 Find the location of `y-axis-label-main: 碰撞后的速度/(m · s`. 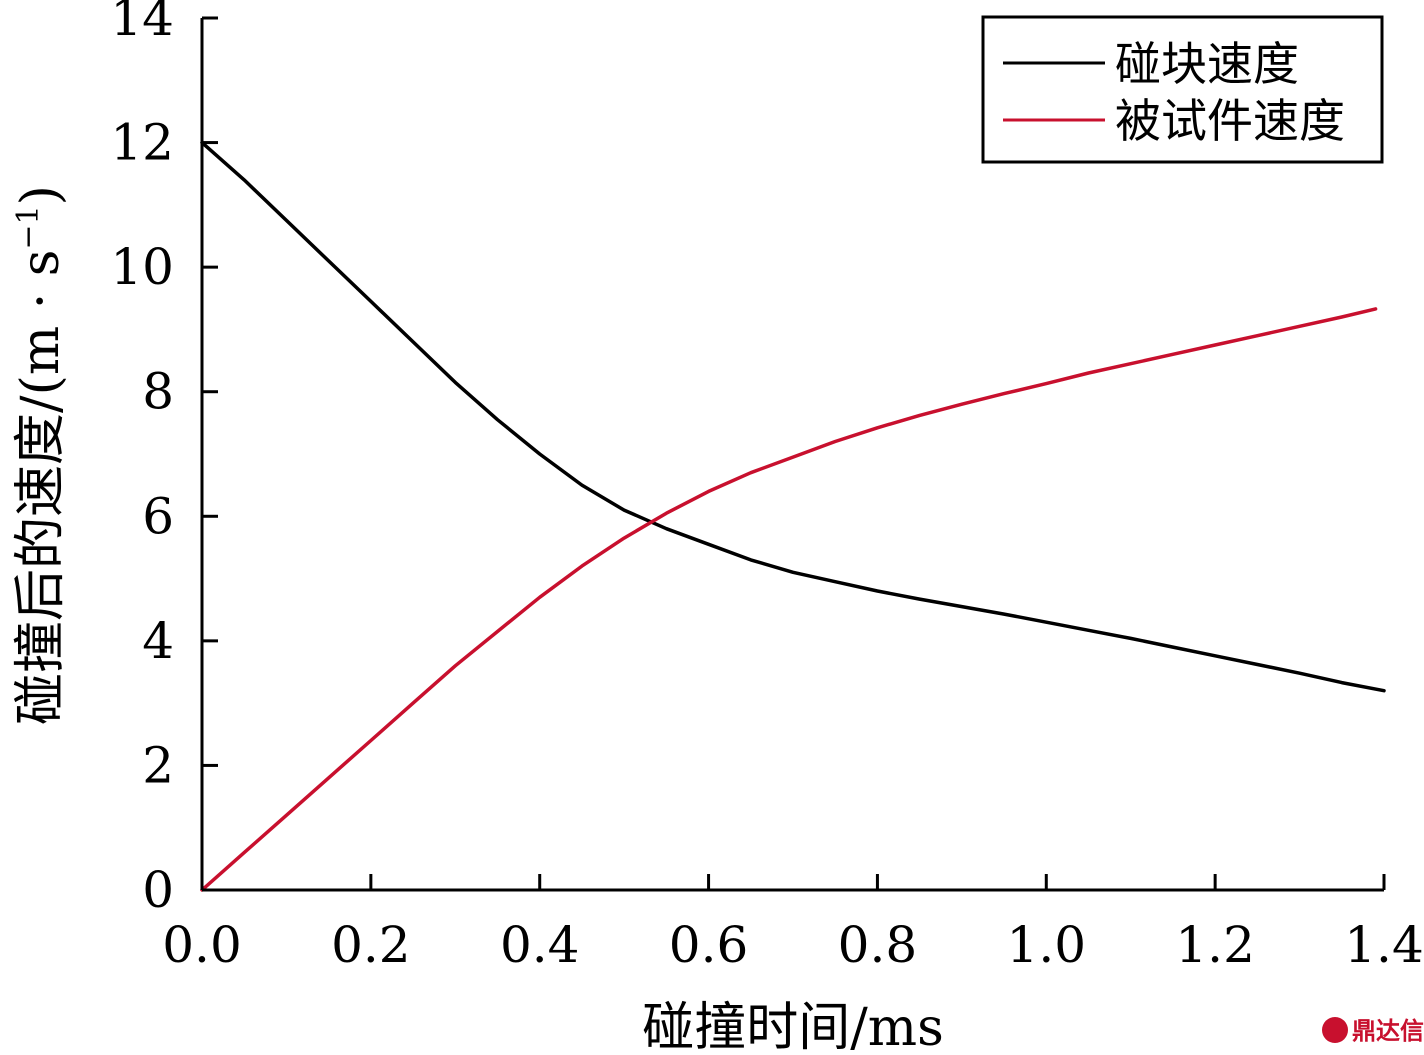

y-axis-label-main: 碰撞后的速度/(m · s is located at coordinates (41, 487).